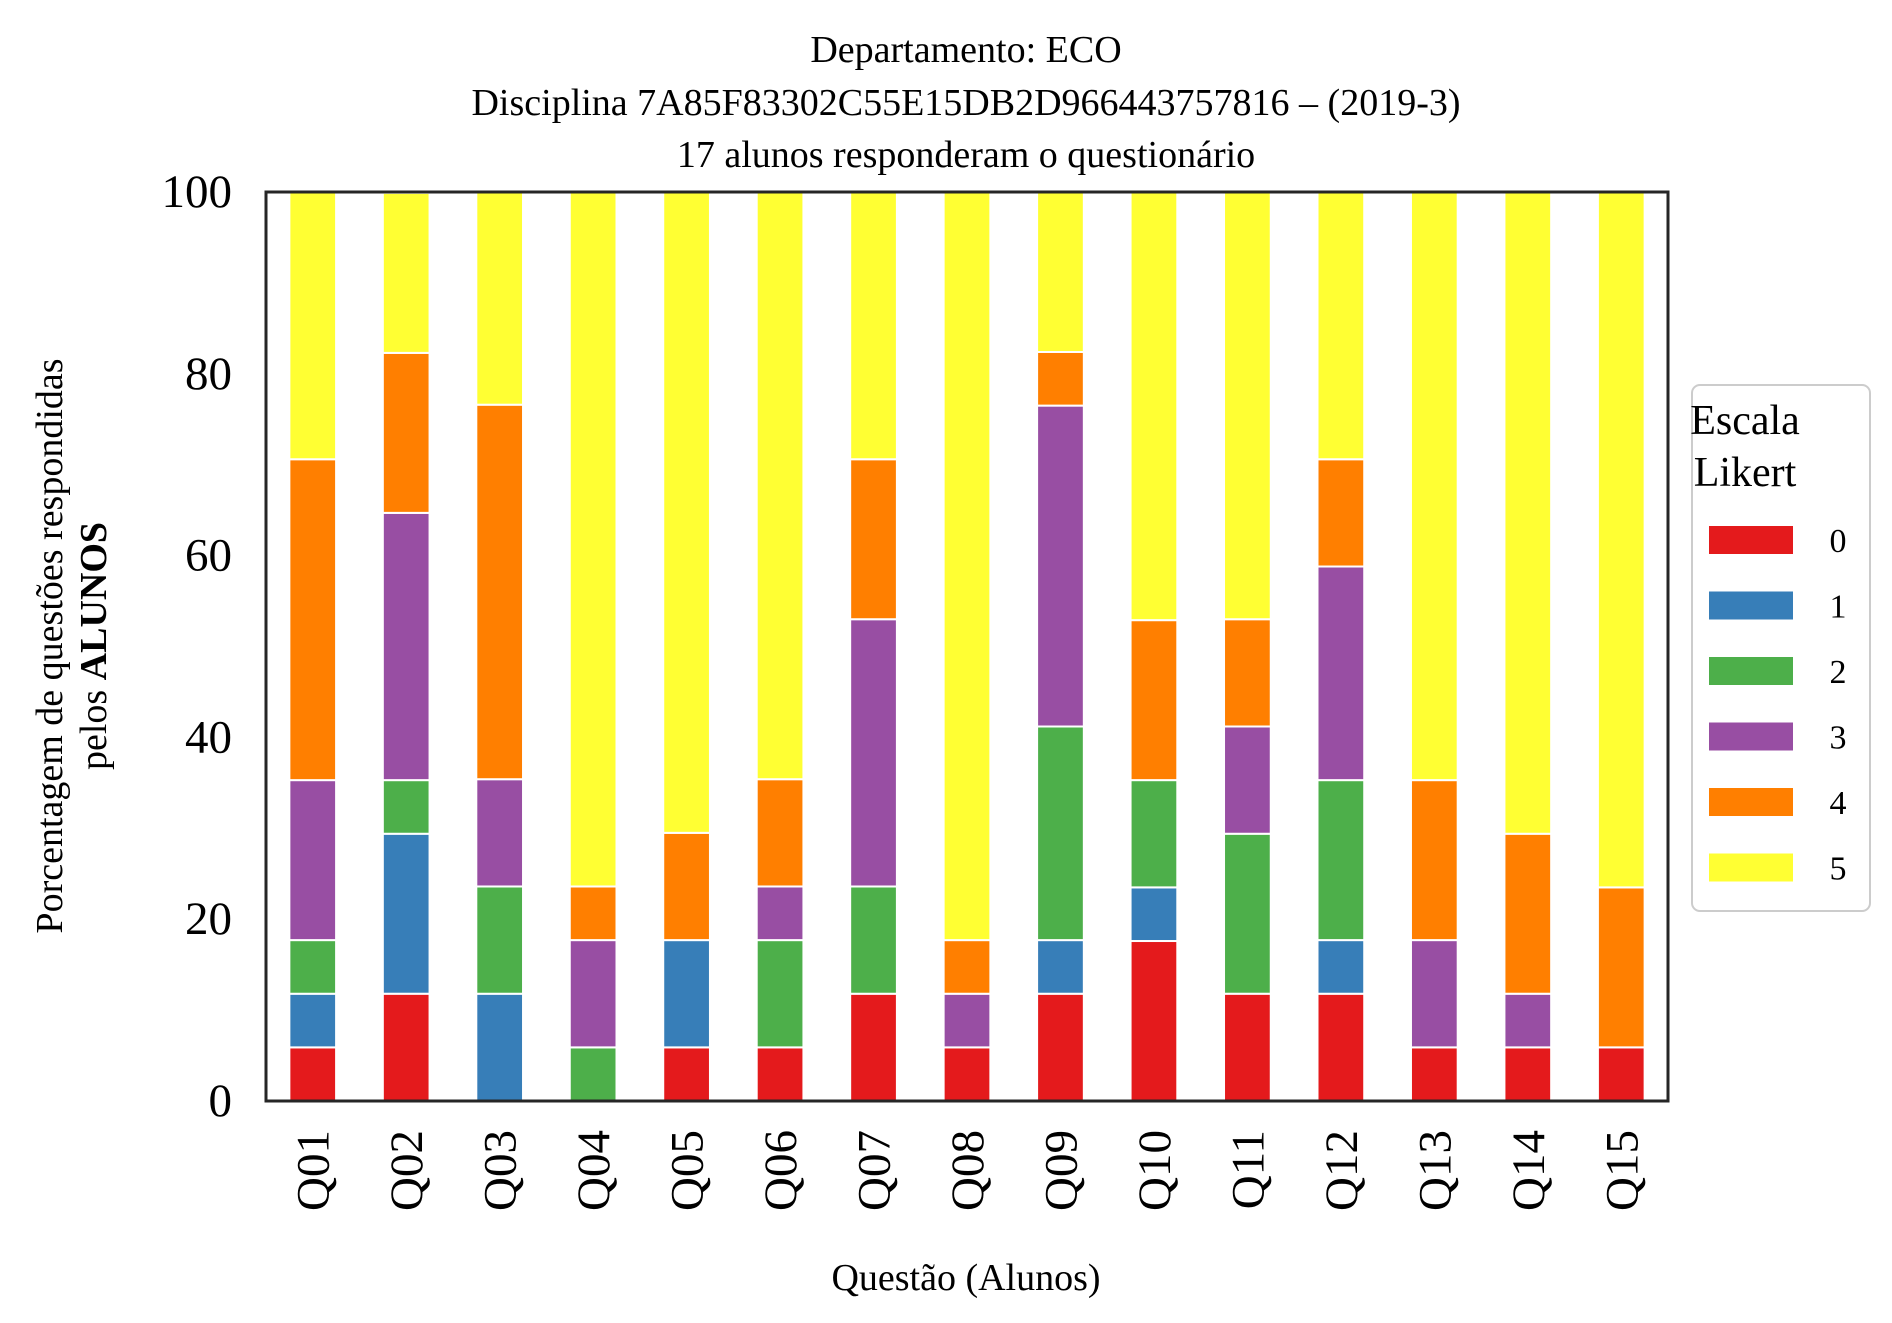 This screenshot has width=1892, height=1323. I want to click on x-tick-label-q05: Q05, so click(688, 1170).